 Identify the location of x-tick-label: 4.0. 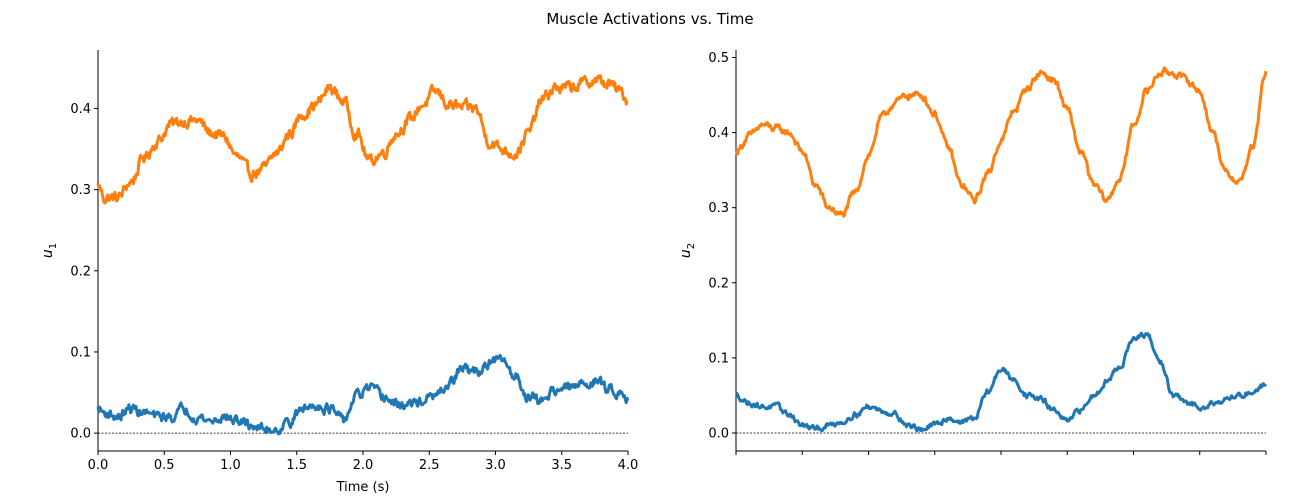
(628, 465).